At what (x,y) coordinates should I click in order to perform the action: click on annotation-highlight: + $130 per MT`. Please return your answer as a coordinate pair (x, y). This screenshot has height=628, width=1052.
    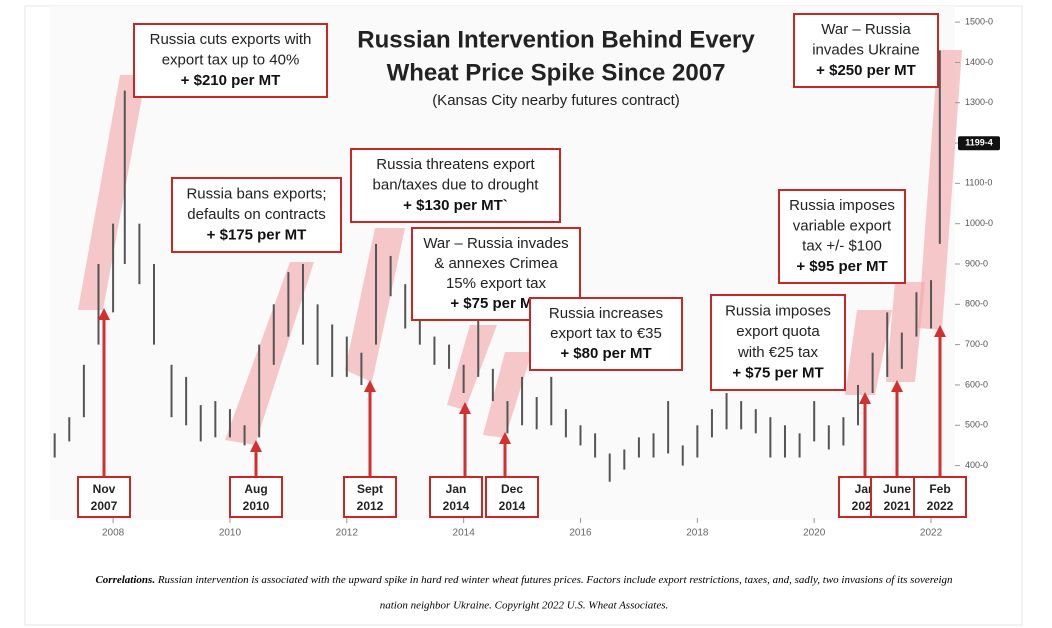
    Looking at the image, I should click on (455, 205).